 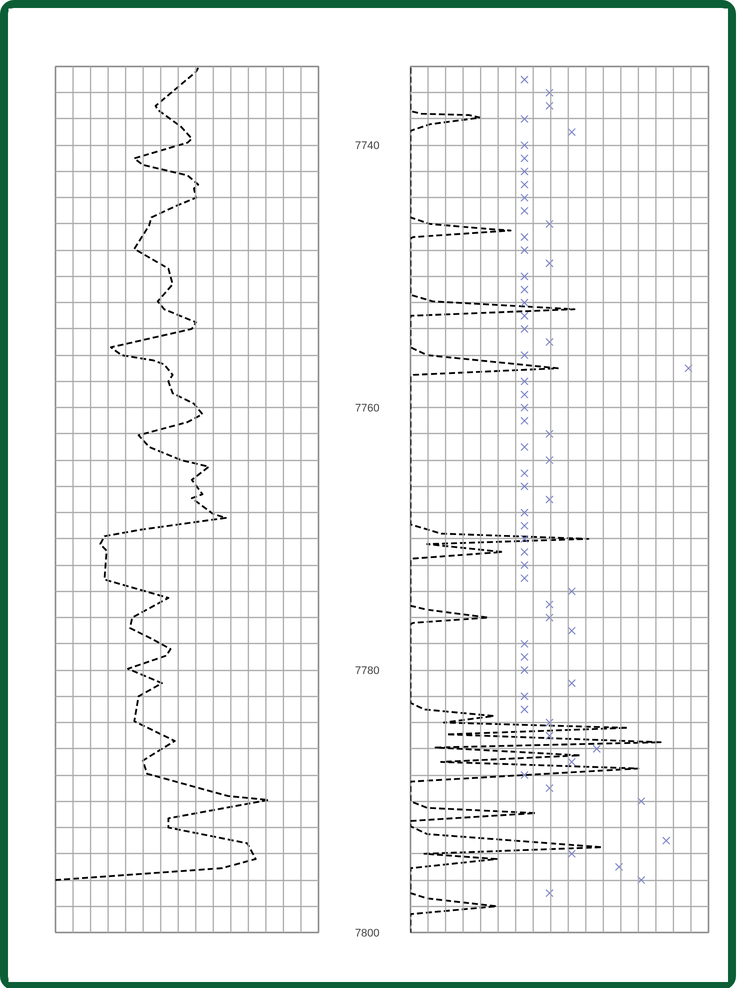 What do you see at coordinates (367, 934) in the screenshot?
I see `y-tick-label: 7800` at bounding box center [367, 934].